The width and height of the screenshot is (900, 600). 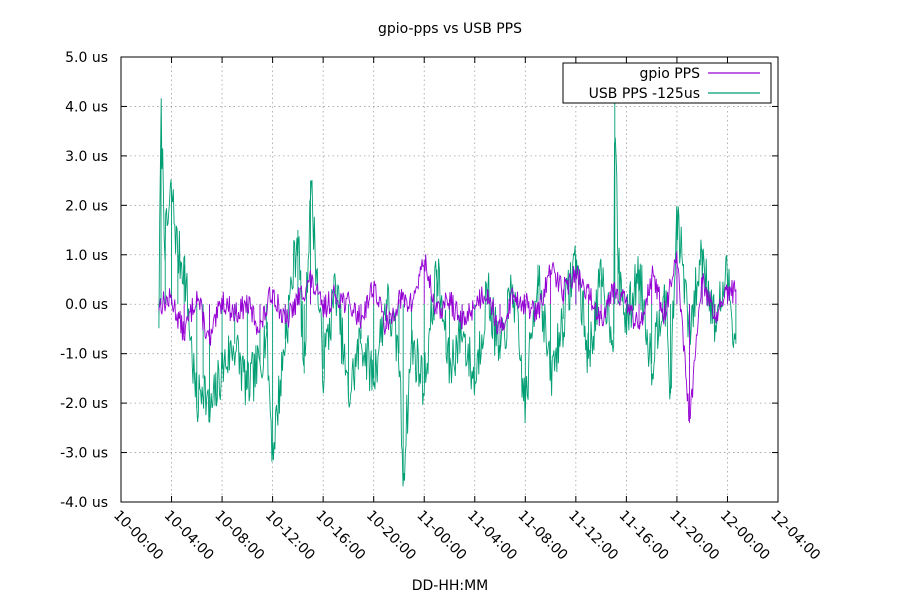 I want to click on chart-title: gpio-pps vs USB PPS, so click(x=450, y=29).